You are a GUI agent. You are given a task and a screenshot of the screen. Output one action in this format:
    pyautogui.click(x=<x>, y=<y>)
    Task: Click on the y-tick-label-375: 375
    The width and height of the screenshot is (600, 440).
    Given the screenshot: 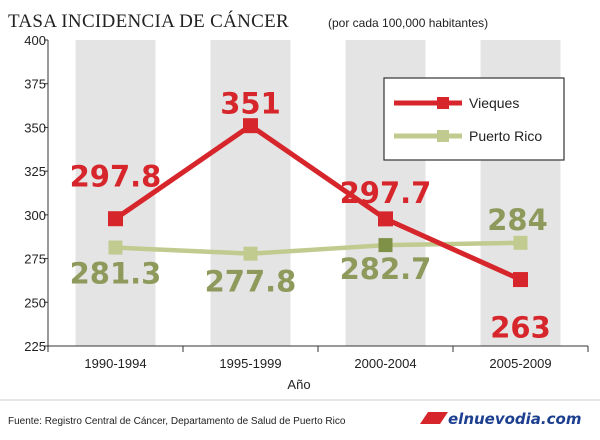 What is the action you would take?
    pyautogui.click(x=35, y=84)
    